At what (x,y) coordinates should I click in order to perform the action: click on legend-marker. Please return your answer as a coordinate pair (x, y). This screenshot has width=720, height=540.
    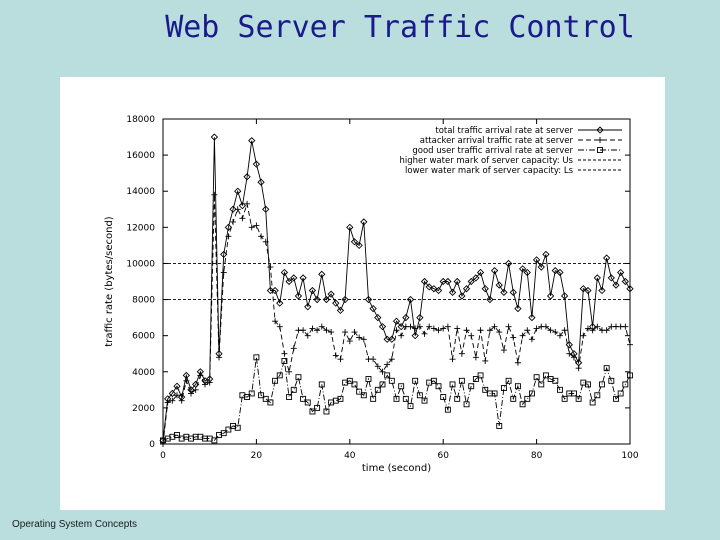
    Looking at the image, I should click on (600, 130).